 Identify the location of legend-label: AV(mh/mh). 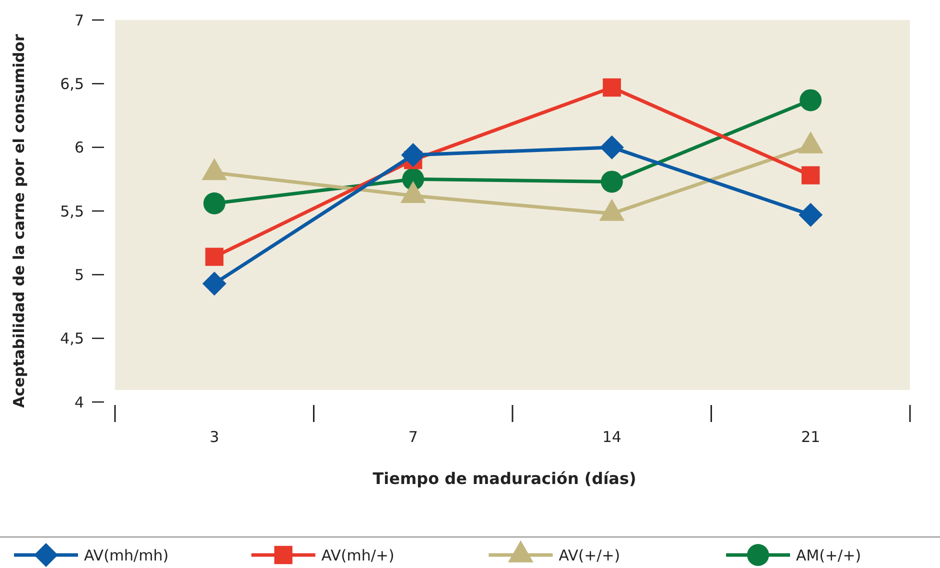
(126, 555).